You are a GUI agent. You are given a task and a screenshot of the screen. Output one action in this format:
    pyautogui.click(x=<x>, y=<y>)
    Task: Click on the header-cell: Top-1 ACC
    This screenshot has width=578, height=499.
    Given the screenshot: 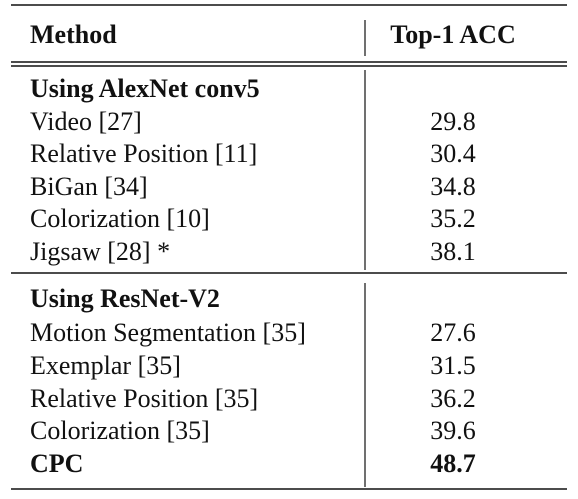 What is the action you would take?
    pyautogui.click(x=452, y=34)
    